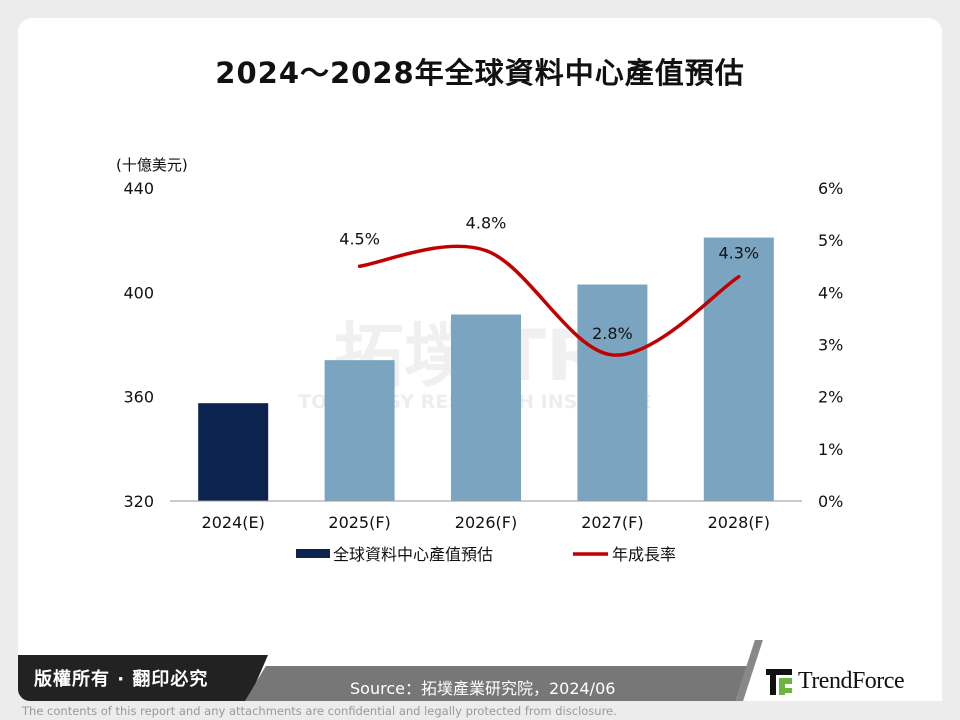  Describe the element at coordinates (486, 407) in the screenshot. I see `bar-2026(F)` at that location.